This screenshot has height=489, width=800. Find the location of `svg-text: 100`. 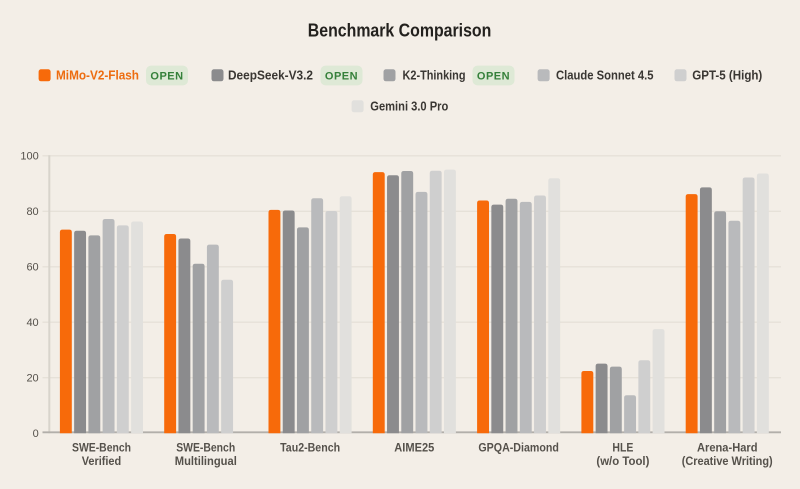

svg-text: 100 is located at coordinates (29, 157).